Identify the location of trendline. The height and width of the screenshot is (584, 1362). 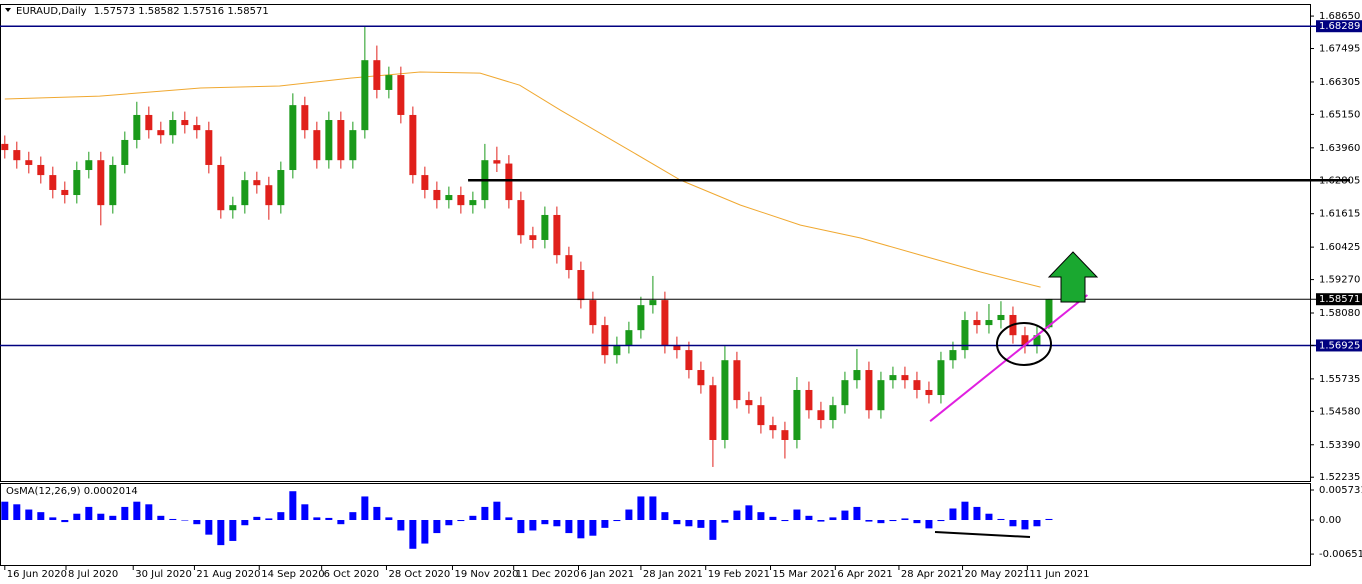
(1008, 358).